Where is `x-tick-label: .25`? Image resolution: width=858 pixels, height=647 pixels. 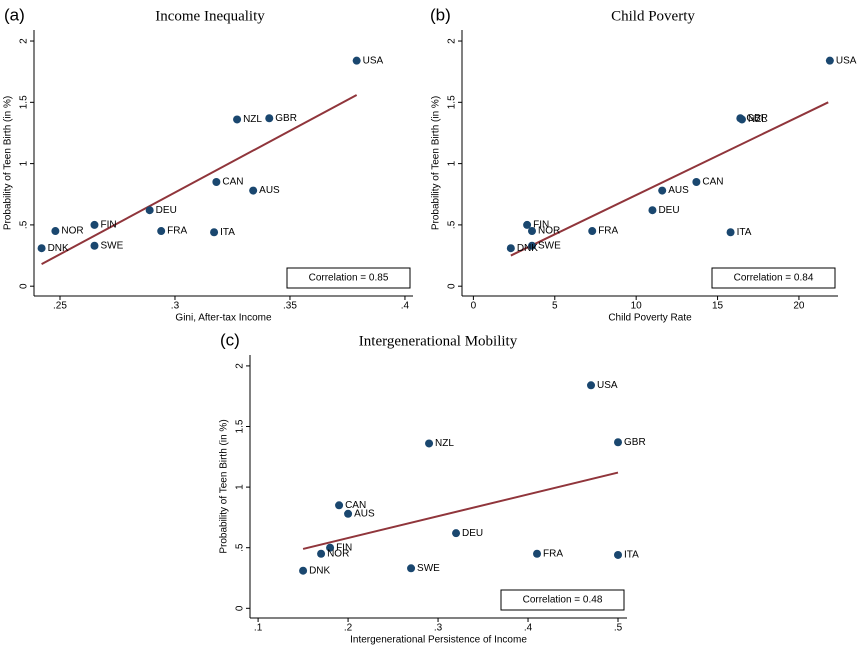
x-tick-label: .25 is located at coordinates (60, 306).